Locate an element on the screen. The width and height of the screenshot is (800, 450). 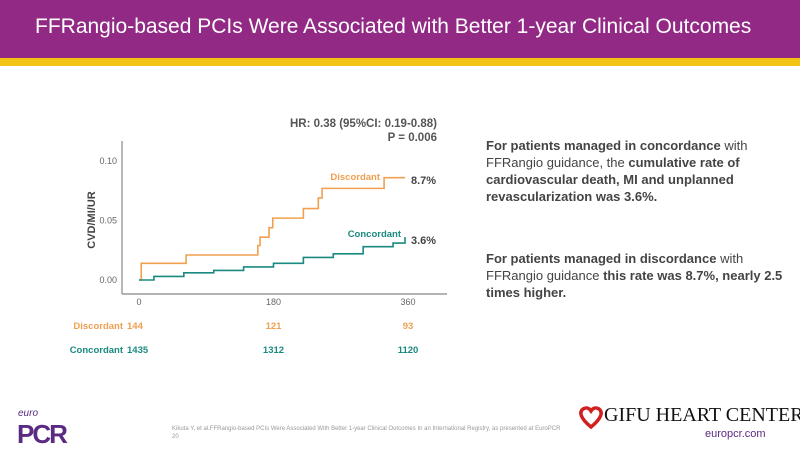
at-risk-count: 121 is located at coordinates (274, 326).